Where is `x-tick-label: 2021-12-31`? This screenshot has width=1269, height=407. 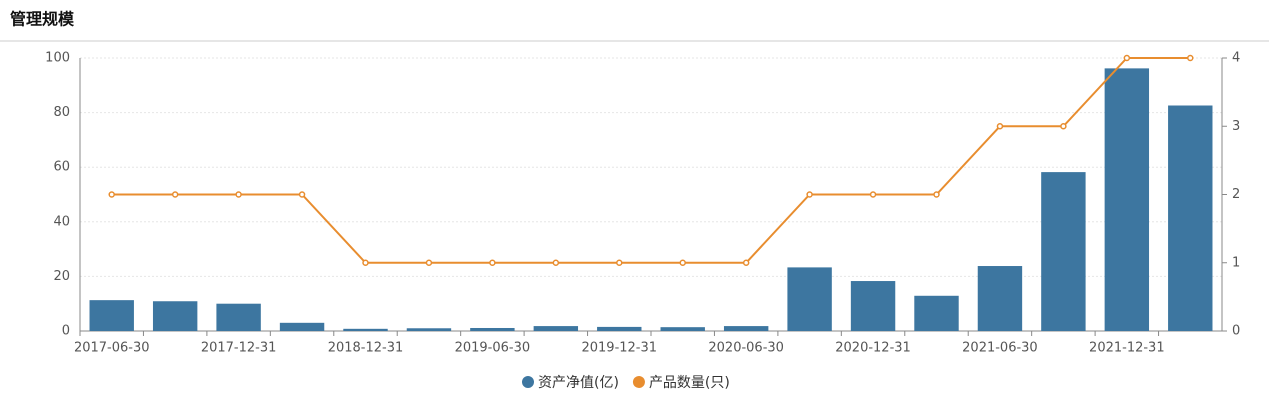
x-tick-label: 2021-12-31 is located at coordinates (1127, 348).